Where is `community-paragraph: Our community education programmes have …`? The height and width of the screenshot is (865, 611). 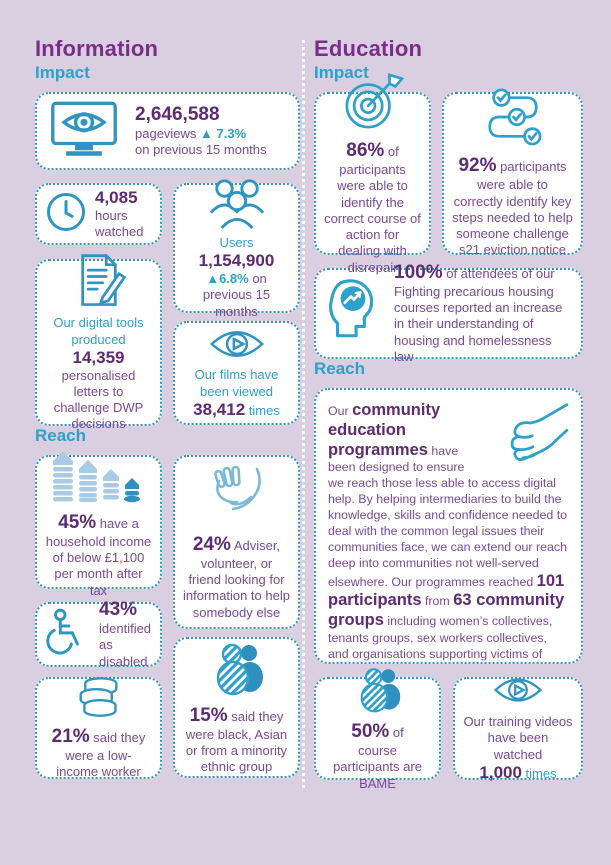 community-paragraph: Our community education programmes have … is located at coordinates (448, 531).